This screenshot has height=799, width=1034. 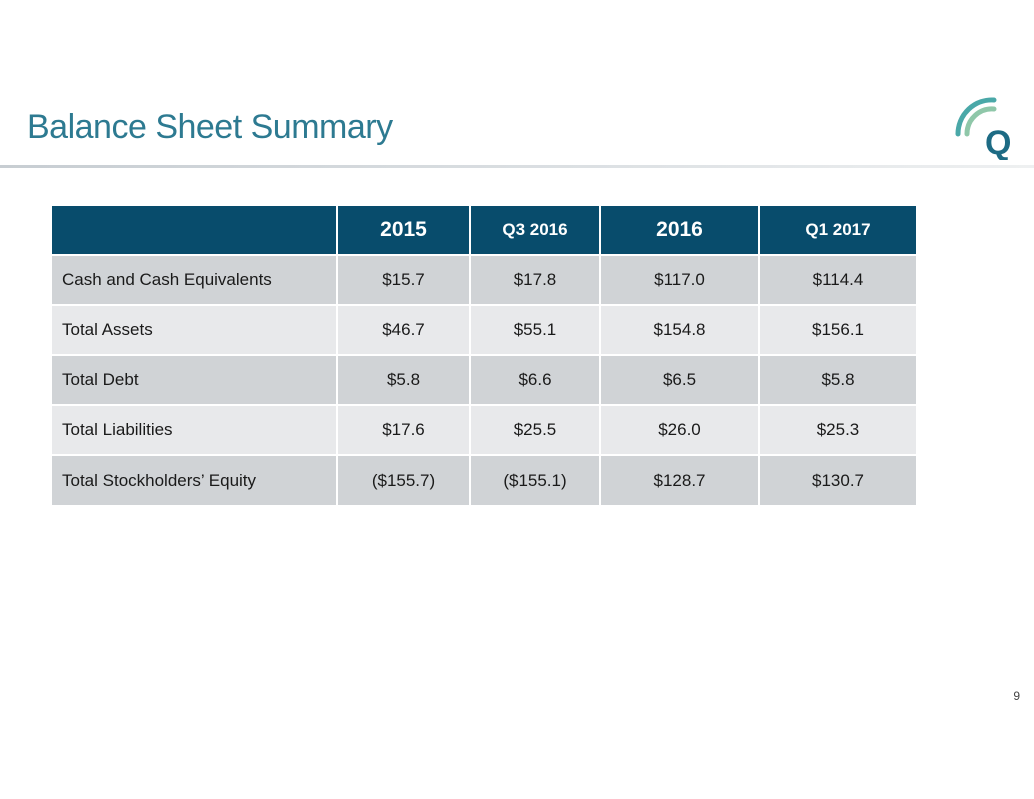 What do you see at coordinates (195, 329) in the screenshot?
I see `row-label: Total Assets` at bounding box center [195, 329].